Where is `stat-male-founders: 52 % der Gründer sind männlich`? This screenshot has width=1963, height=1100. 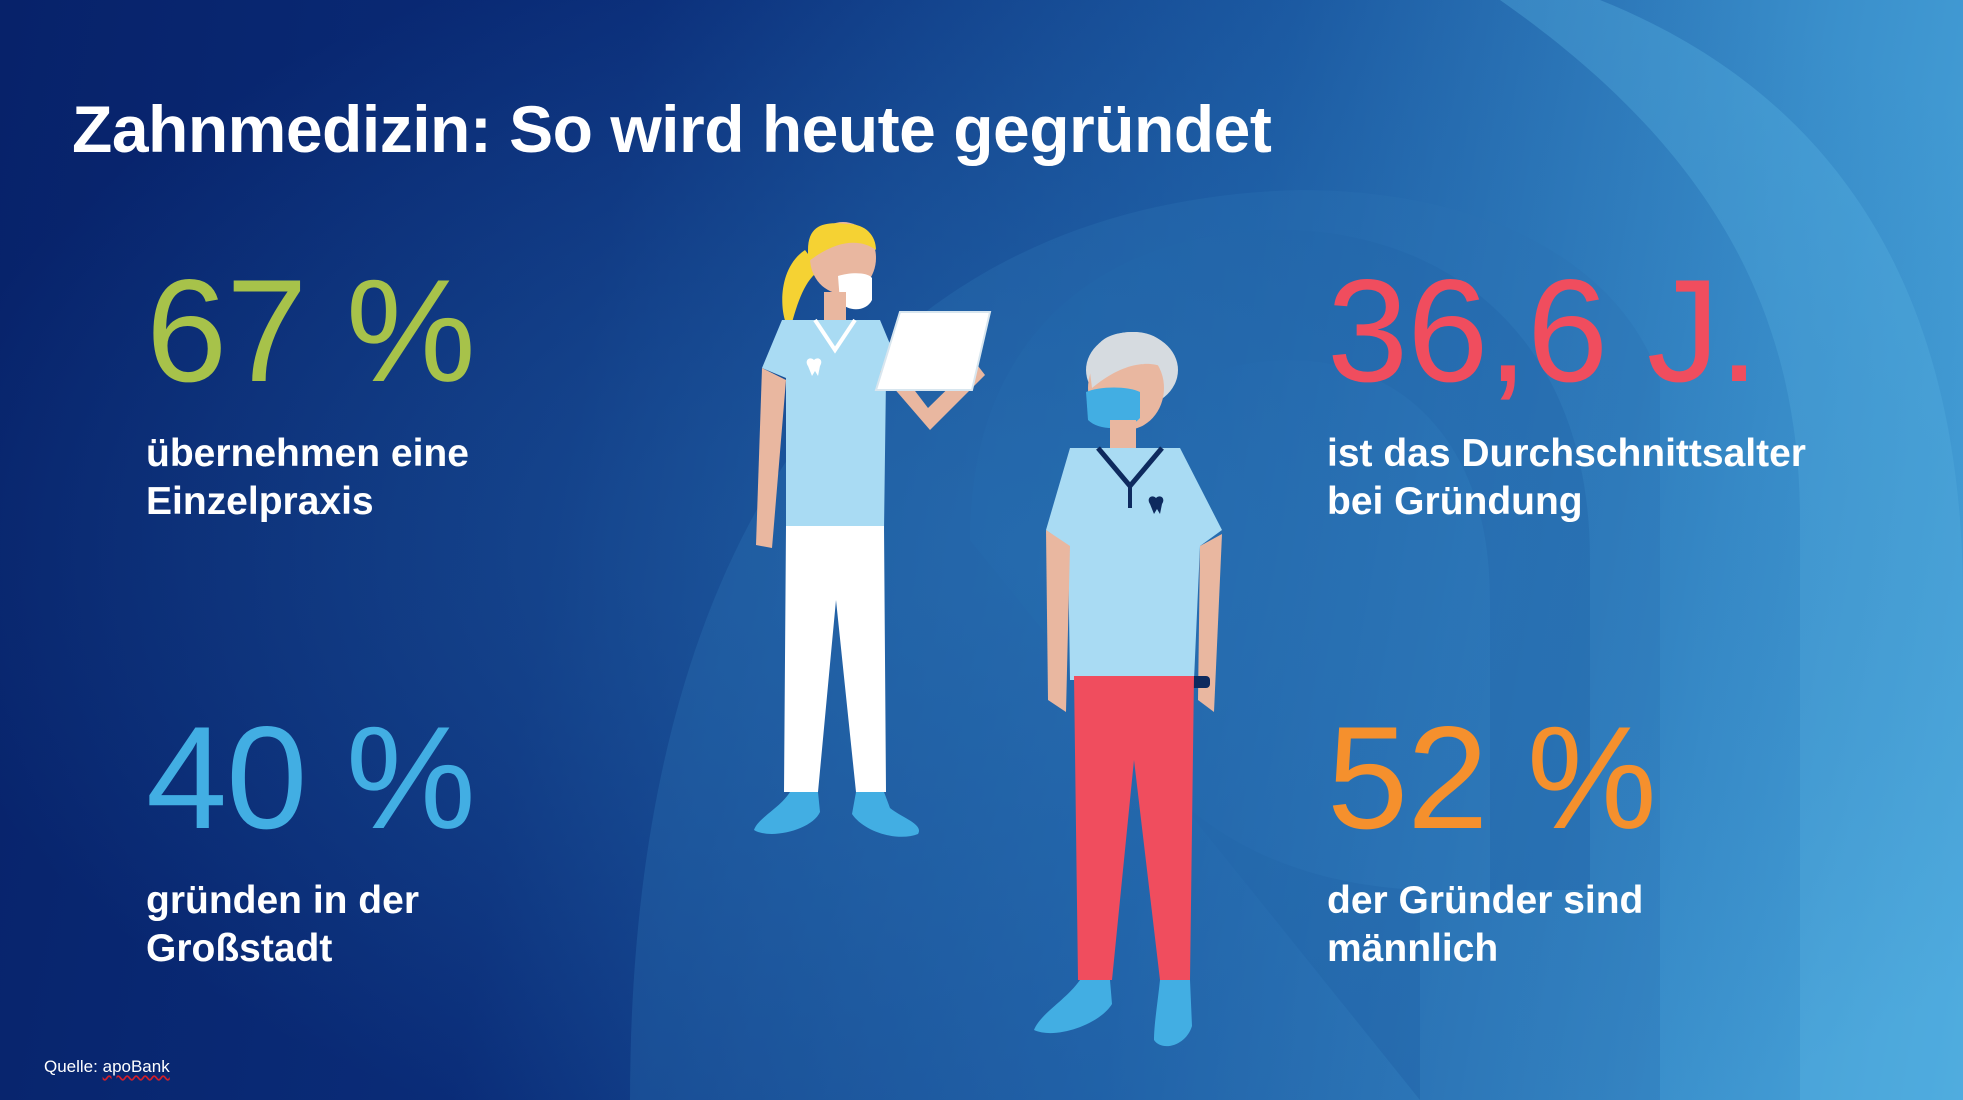 stat-male-founders: 52 % der Gründer sind männlich is located at coordinates (1492, 834).